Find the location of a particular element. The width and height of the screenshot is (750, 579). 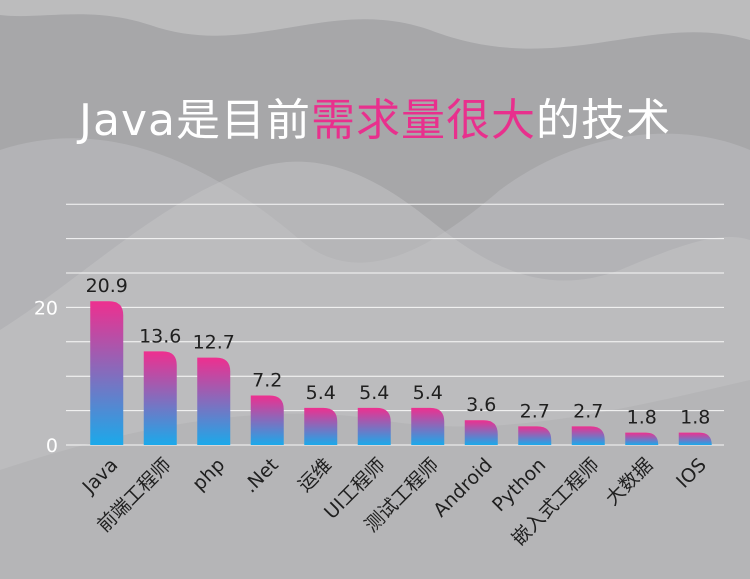

value-label-7: 3.6 is located at coordinates (481, 405).